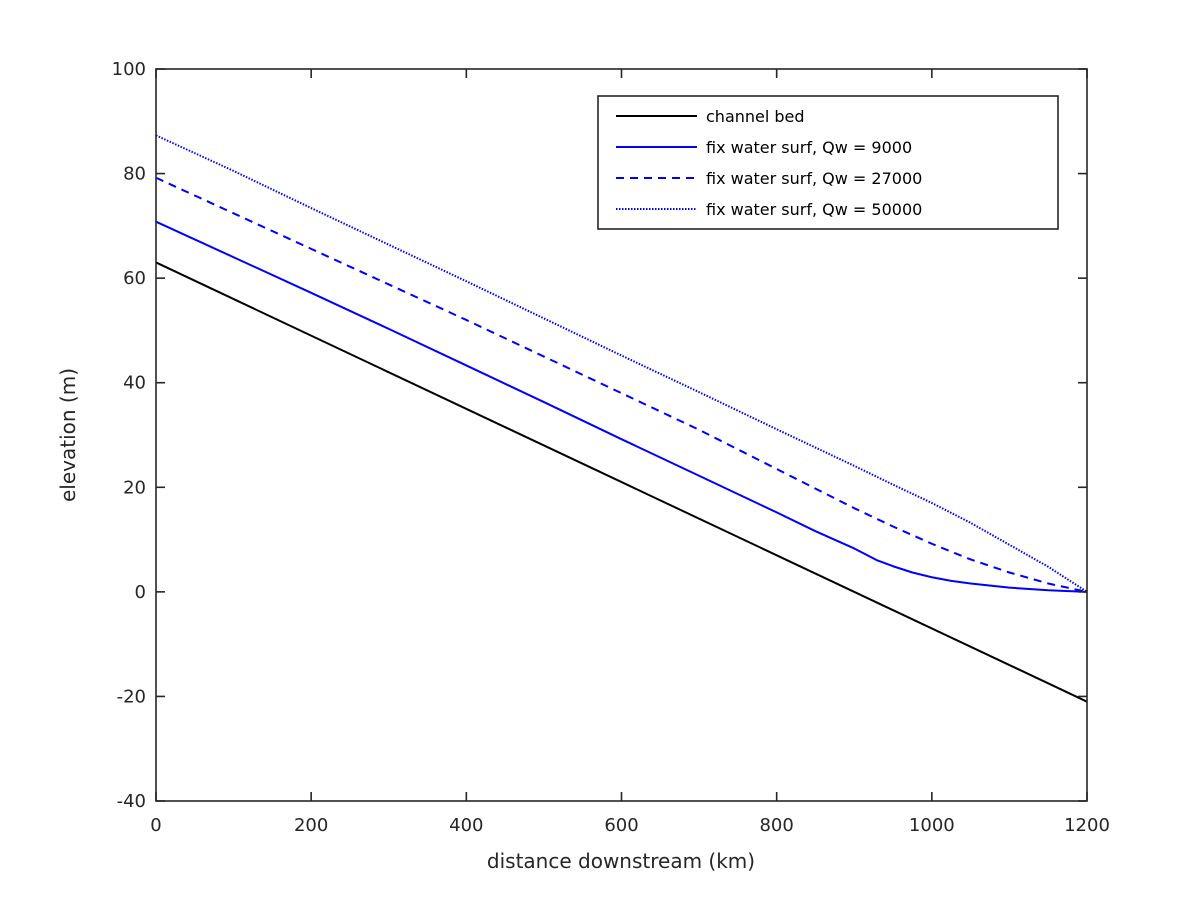 The width and height of the screenshot is (1200, 900). Describe the element at coordinates (755, 116) in the screenshot. I see `legend-label-0: channel bed` at that location.